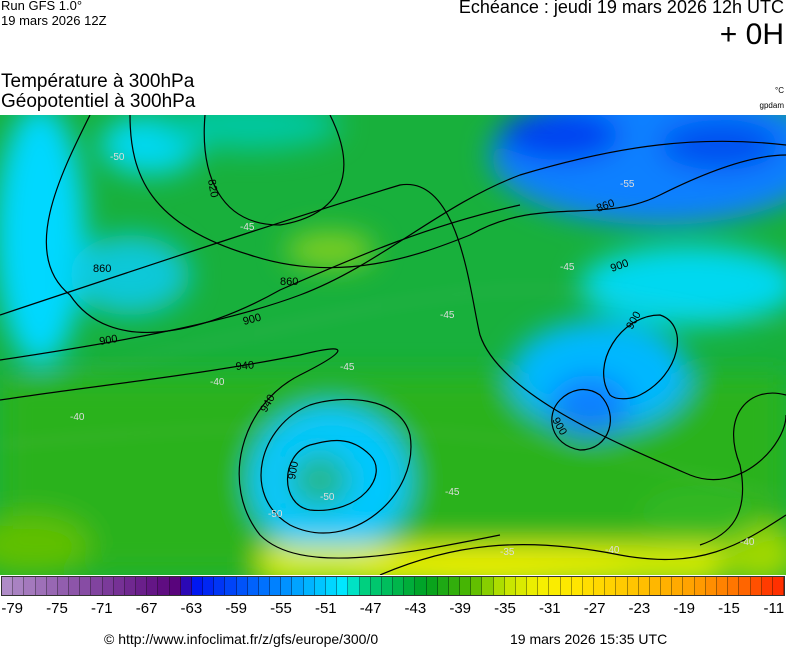  Describe the element at coordinates (281, 608) in the screenshot. I see `colorbar-tick-label: -55` at that location.